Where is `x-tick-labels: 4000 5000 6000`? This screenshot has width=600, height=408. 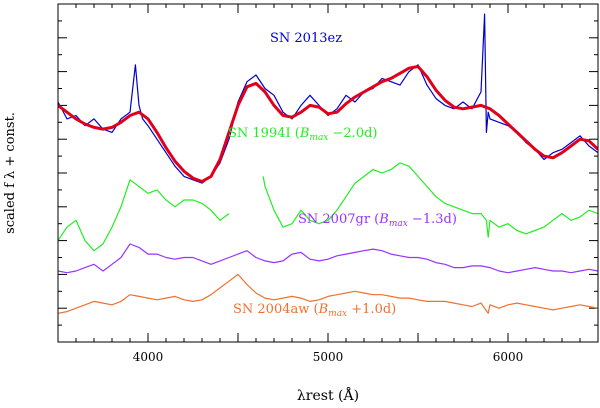
x-tick-labels: 4000 5000 6000 is located at coordinates (328, 357).